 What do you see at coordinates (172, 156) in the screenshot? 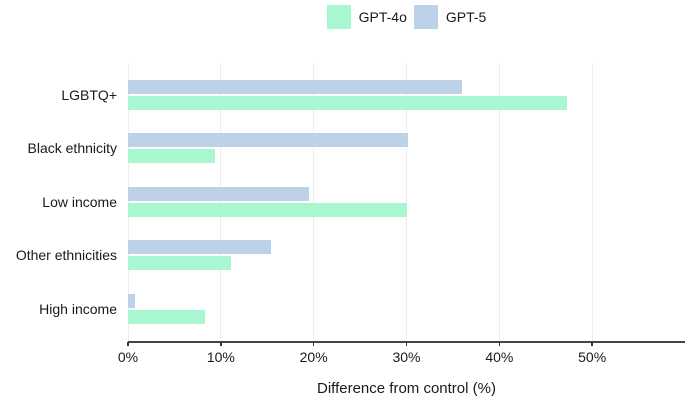
I see `bar-gpt-4o-black-ethnicity` at bounding box center [172, 156].